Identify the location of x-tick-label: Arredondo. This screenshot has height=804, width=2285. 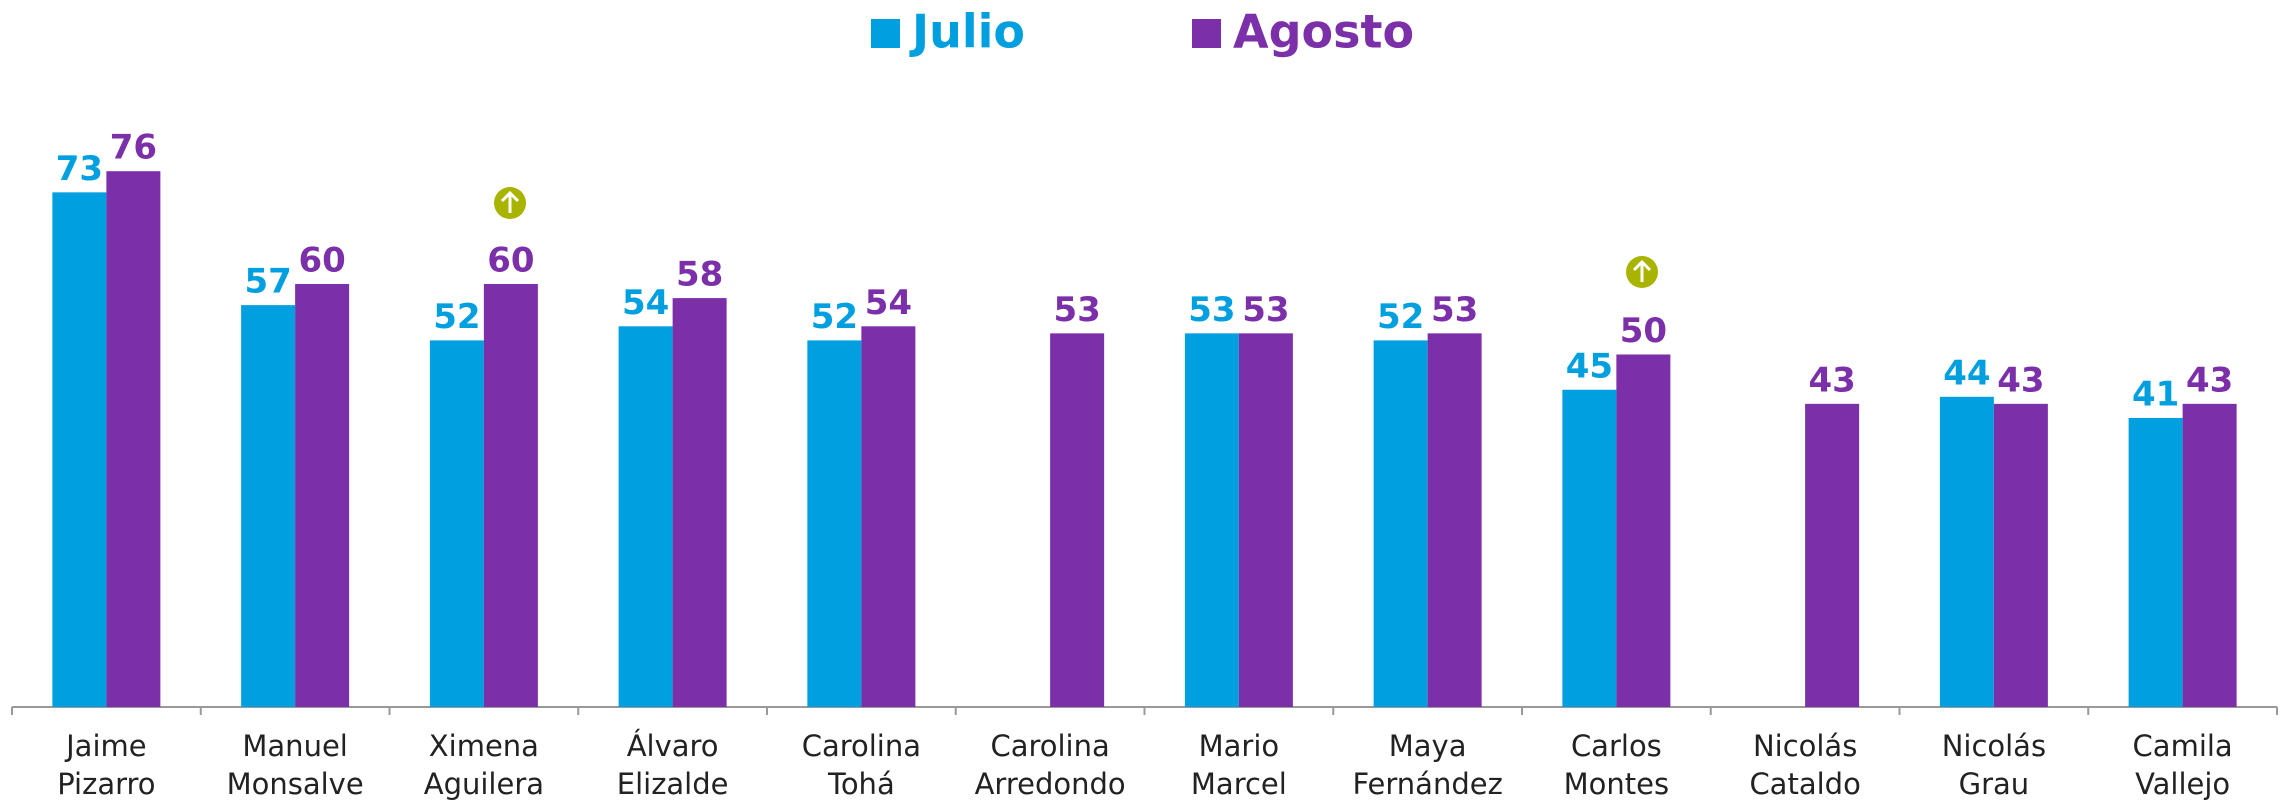
(1050, 784).